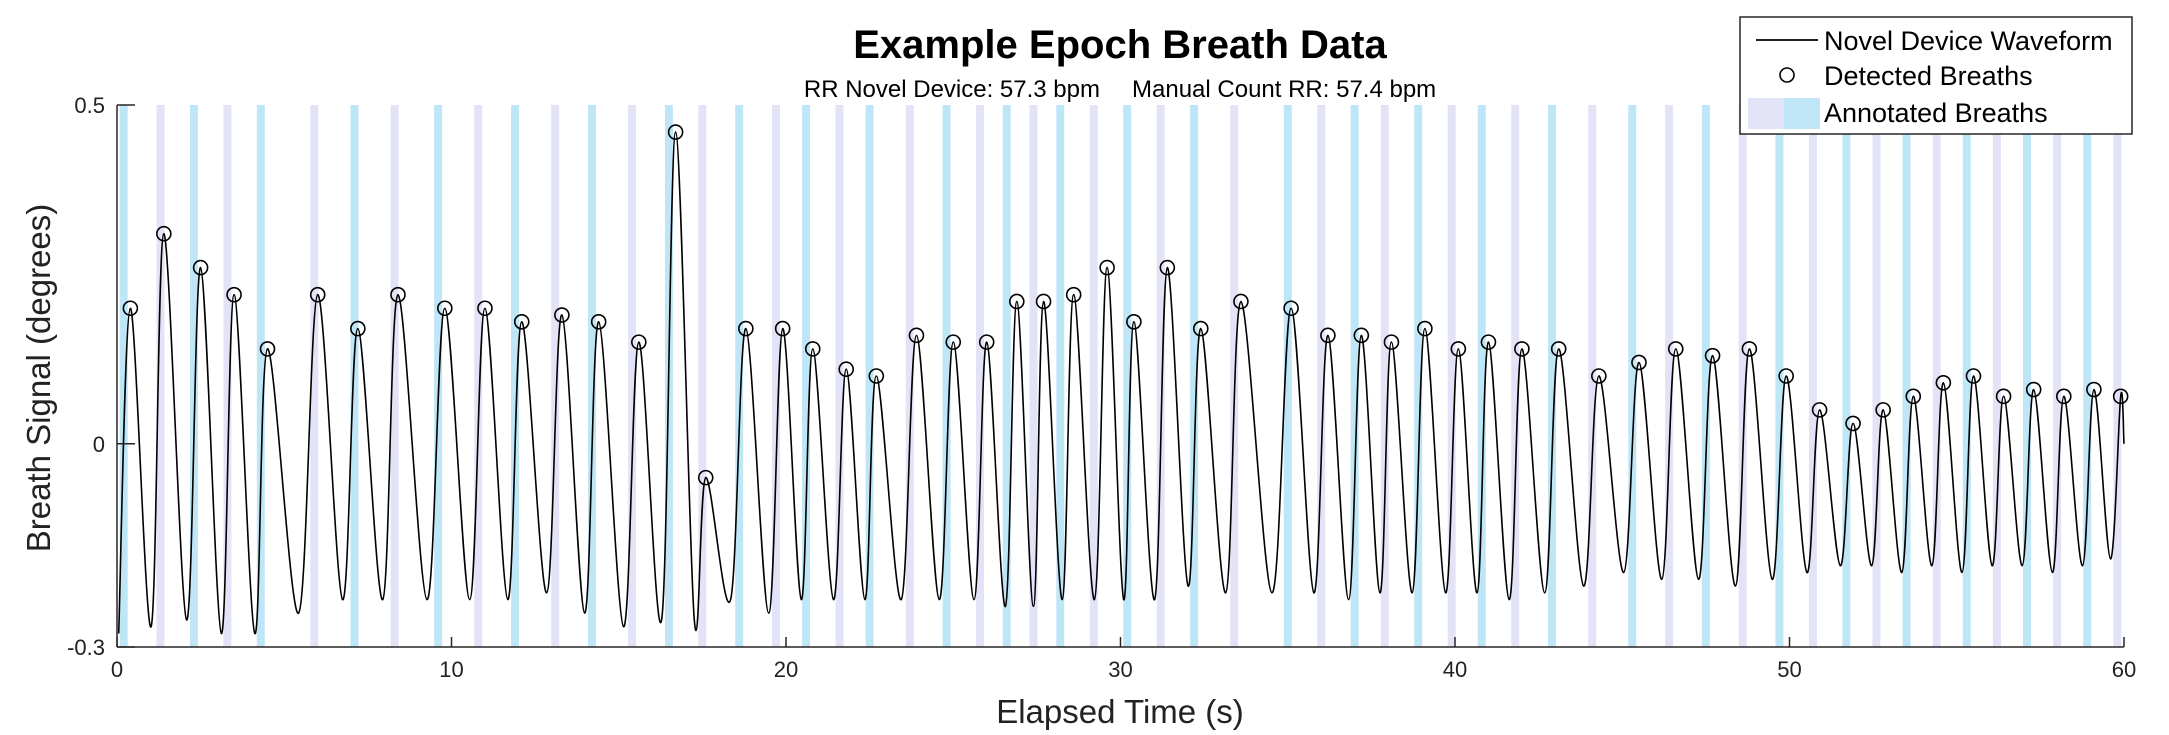 Image resolution: width=2169 pixels, height=735 pixels. Describe the element at coordinates (38, 378) in the screenshot. I see `y-axis-label: Breath Signal (degrees)` at that location.